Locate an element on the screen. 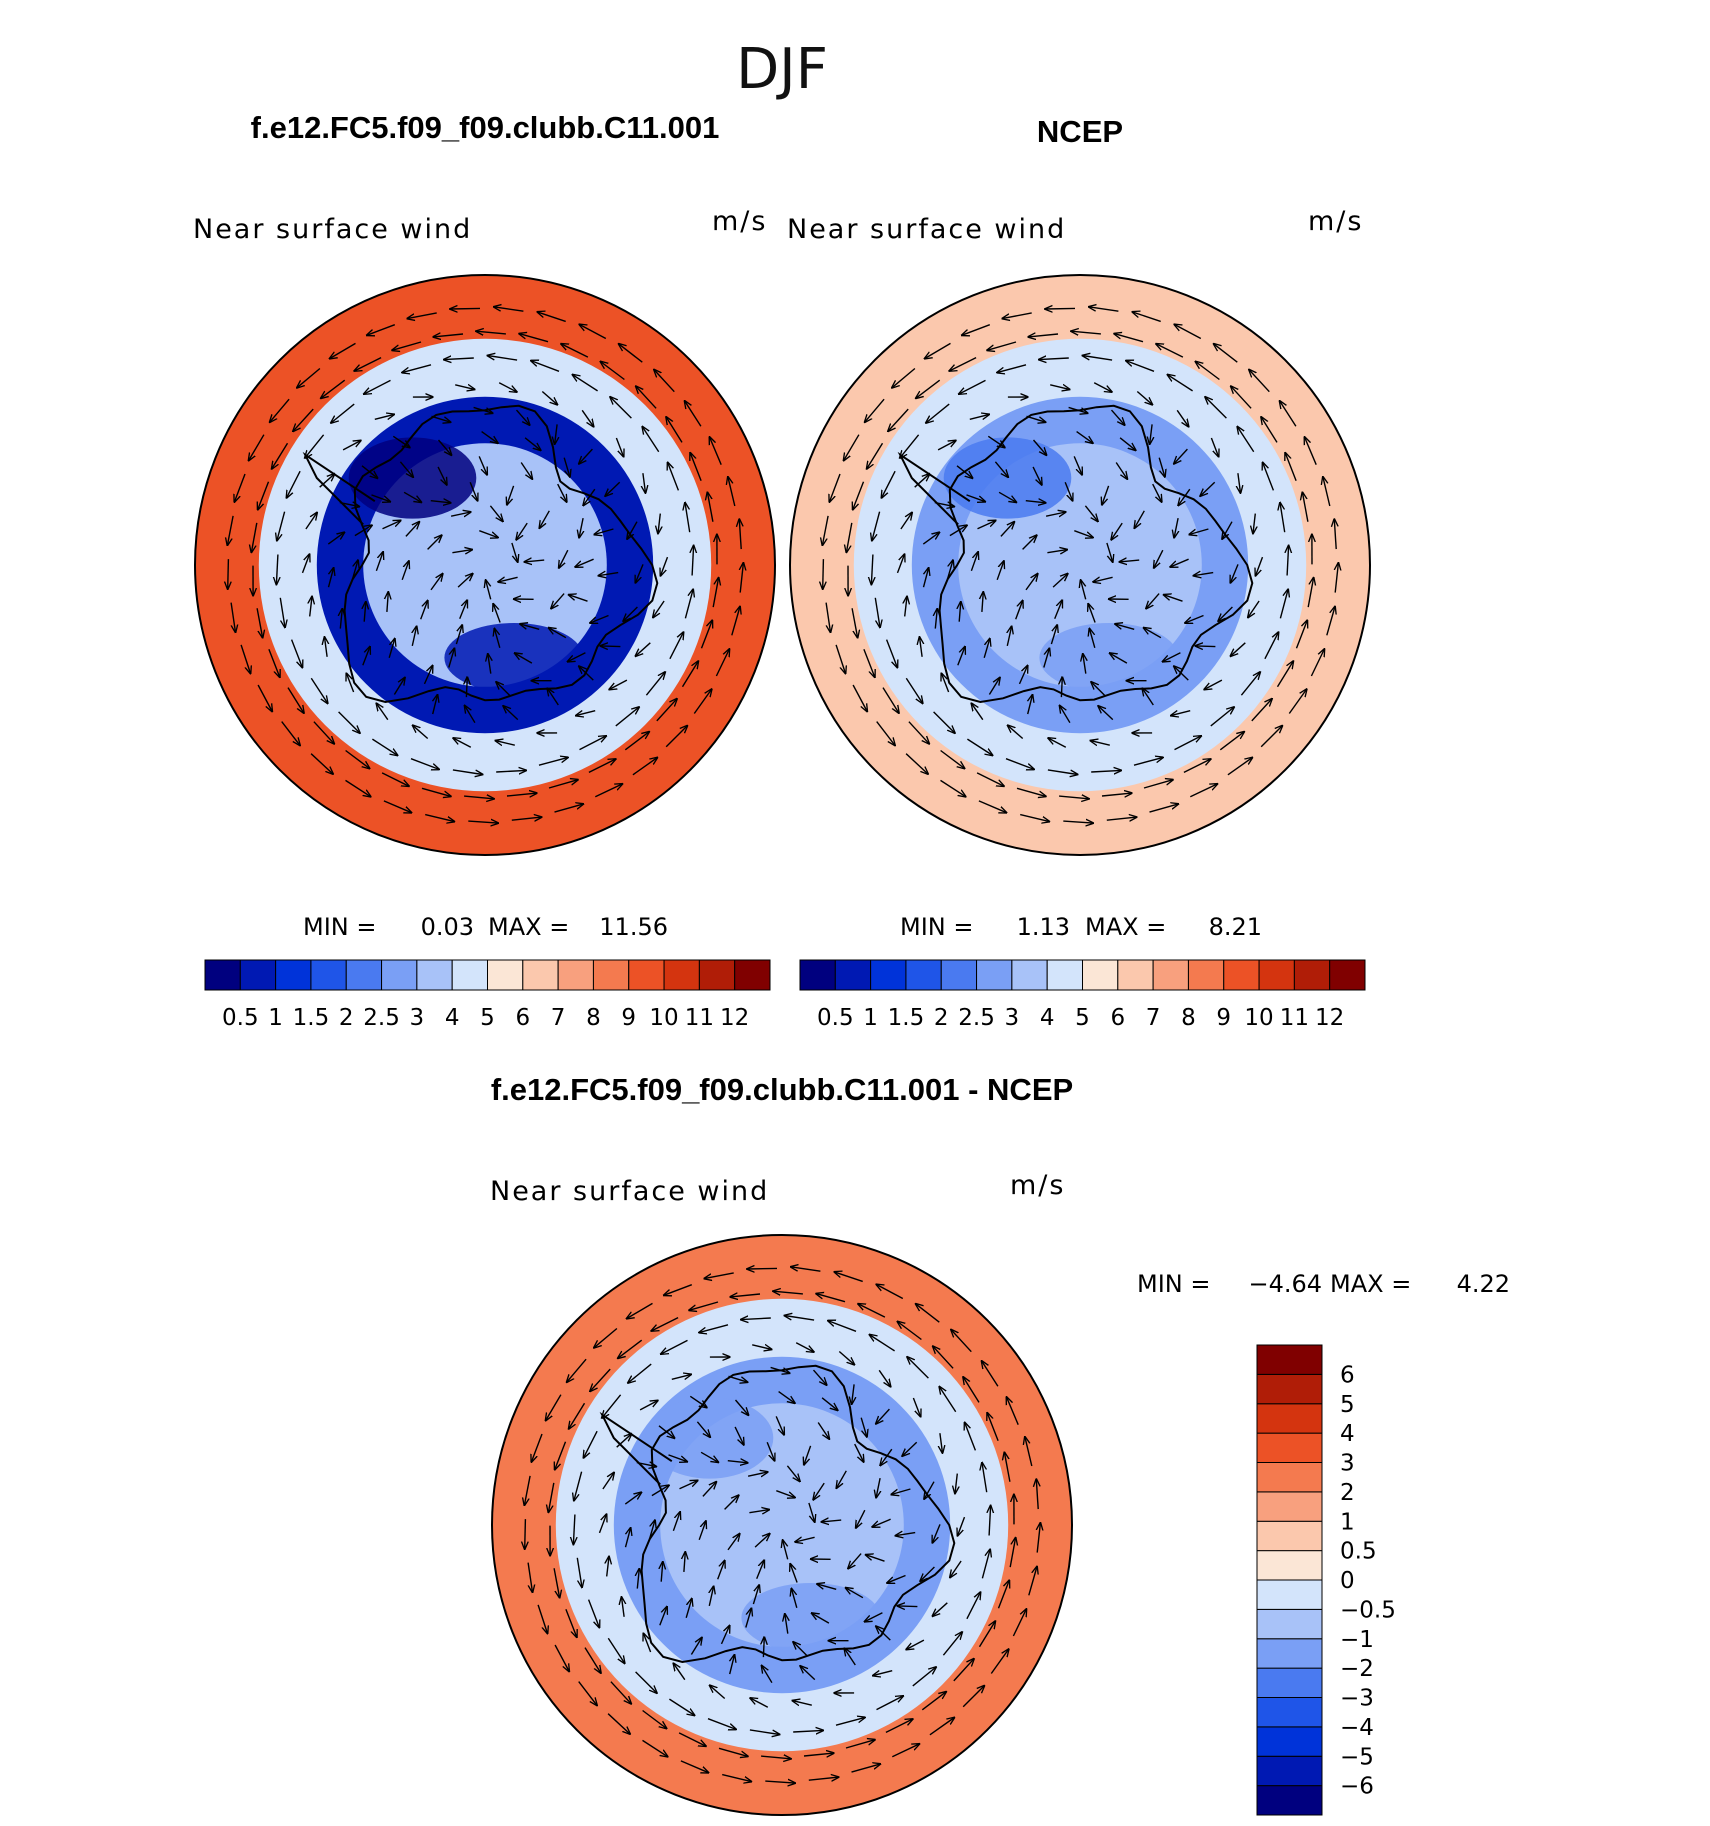 Image resolution: width=1710 pixels, height=1826 pixels. colorbar-diff-tick-label: 0 is located at coordinates (1347, 1581).